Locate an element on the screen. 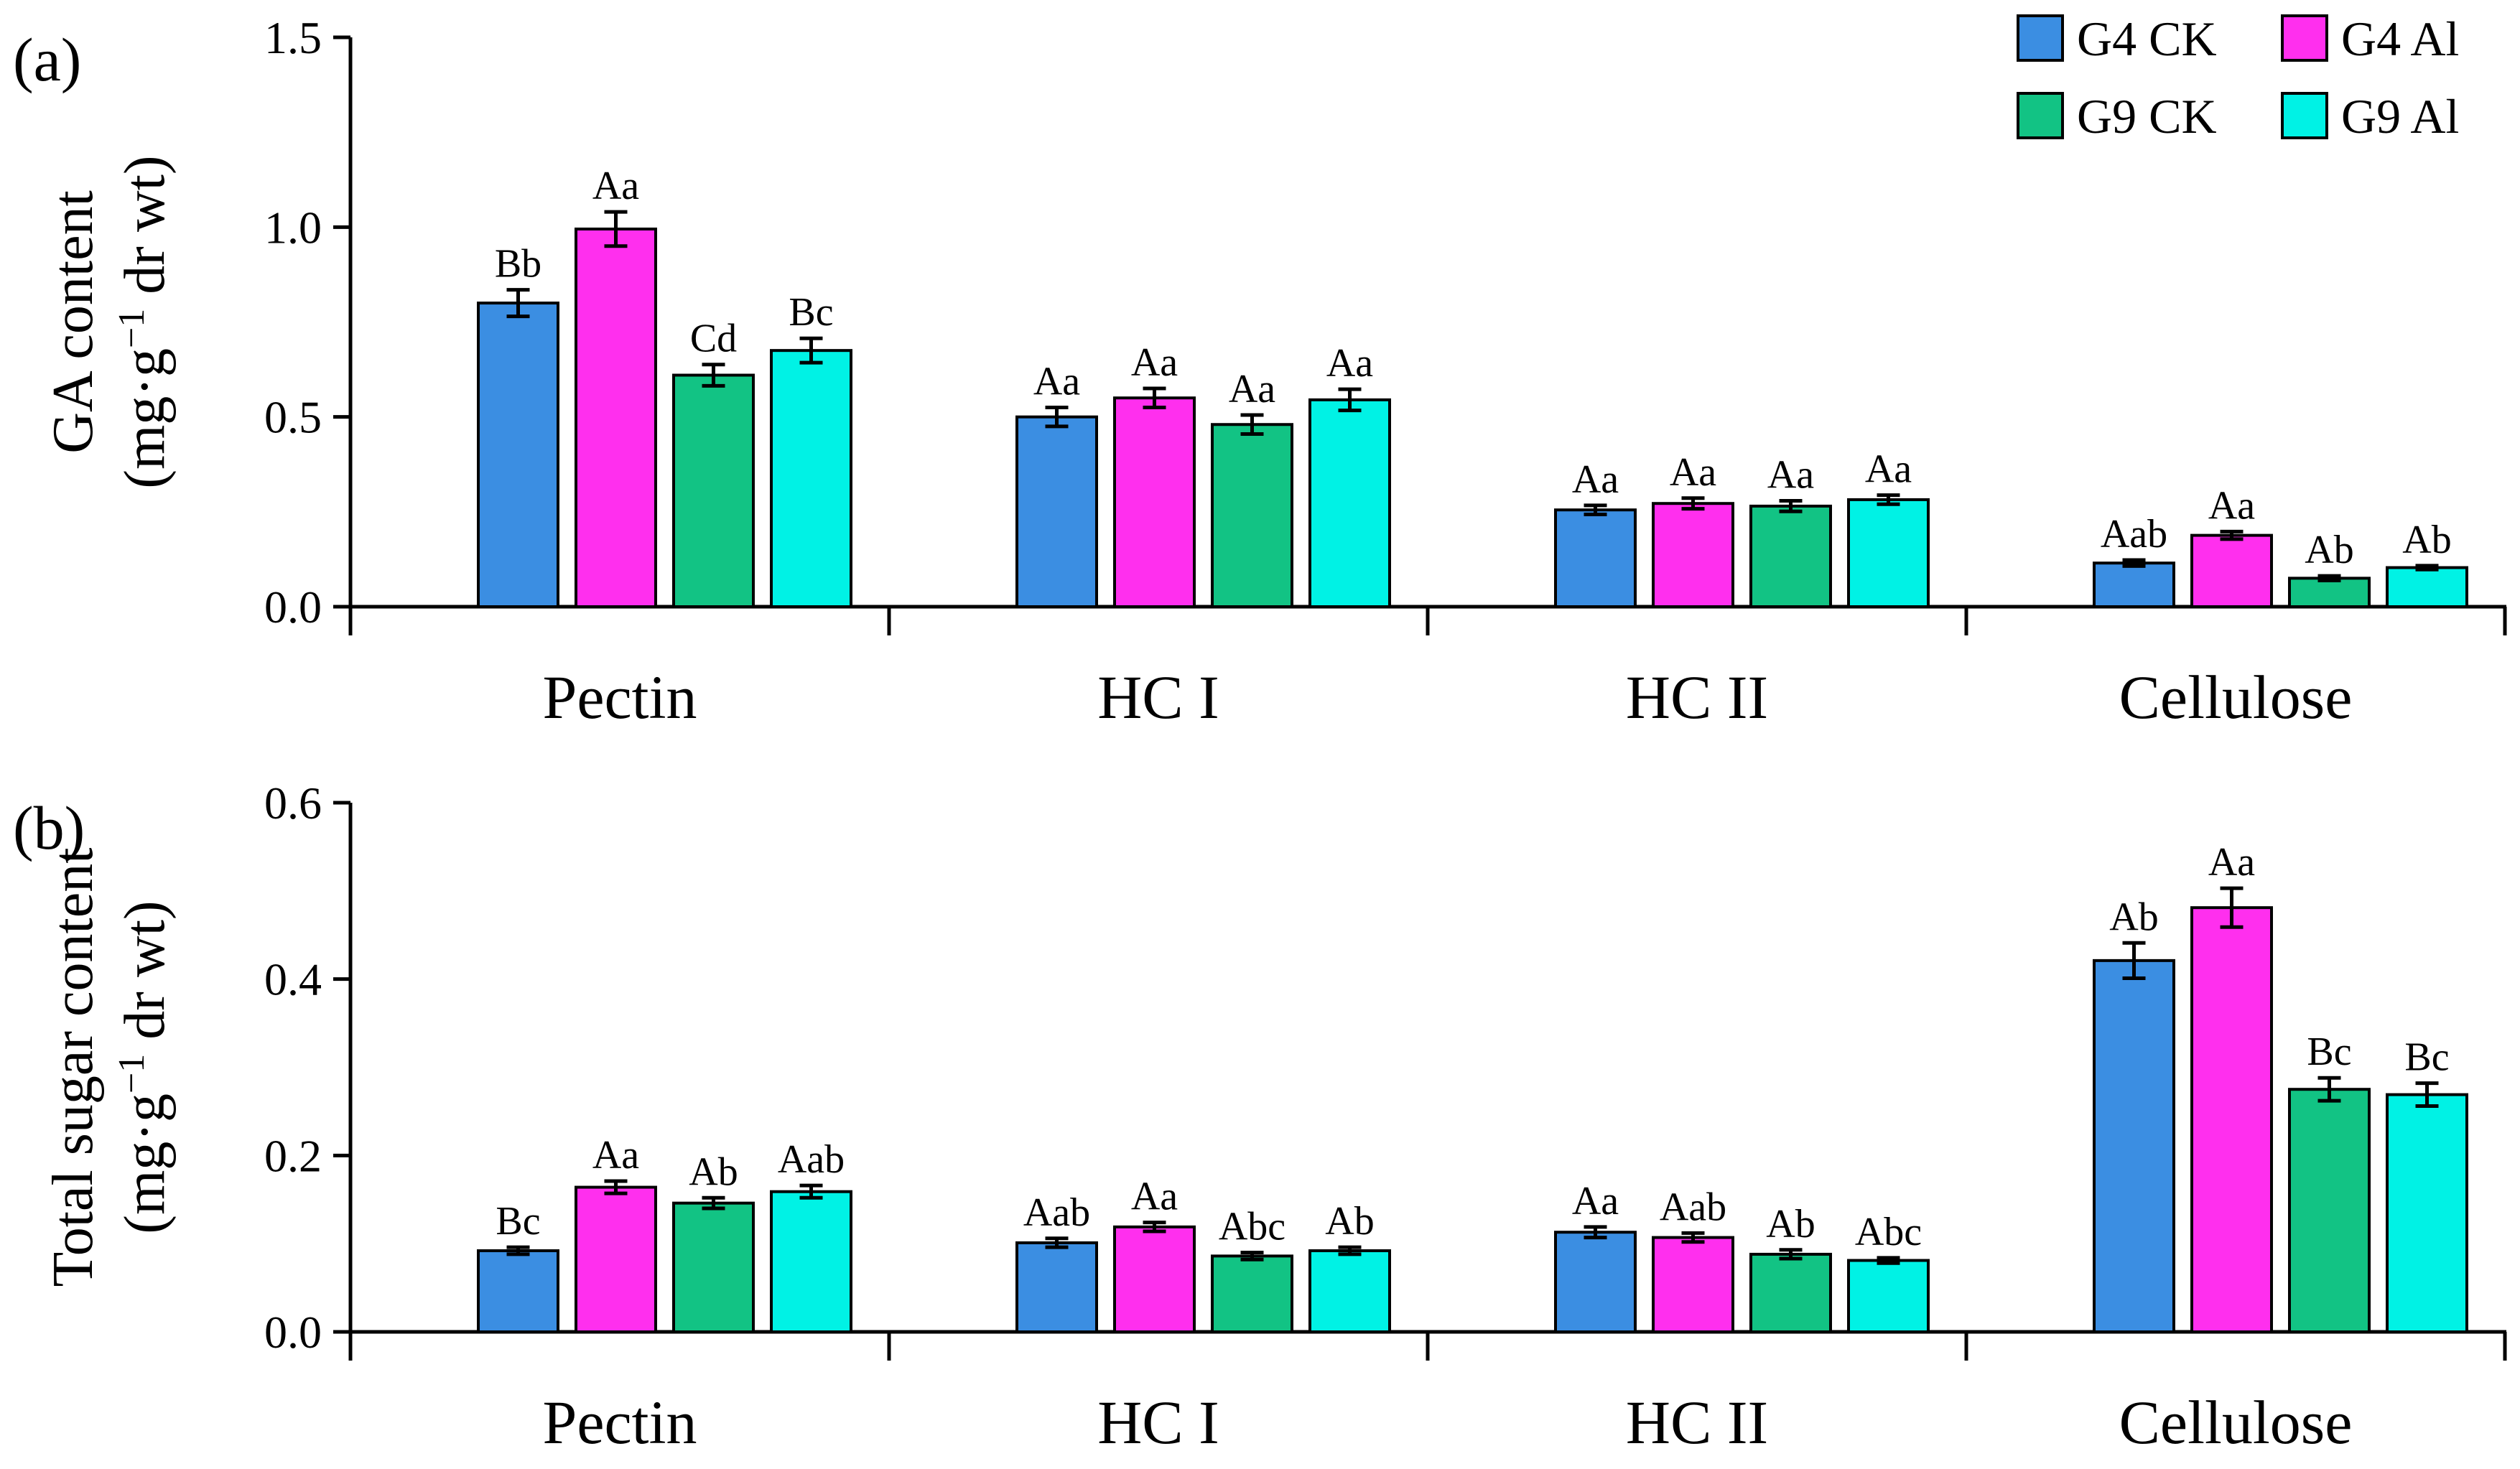 The width and height of the screenshot is (2520, 1469). panel-label: (a) is located at coordinates (47, 59).